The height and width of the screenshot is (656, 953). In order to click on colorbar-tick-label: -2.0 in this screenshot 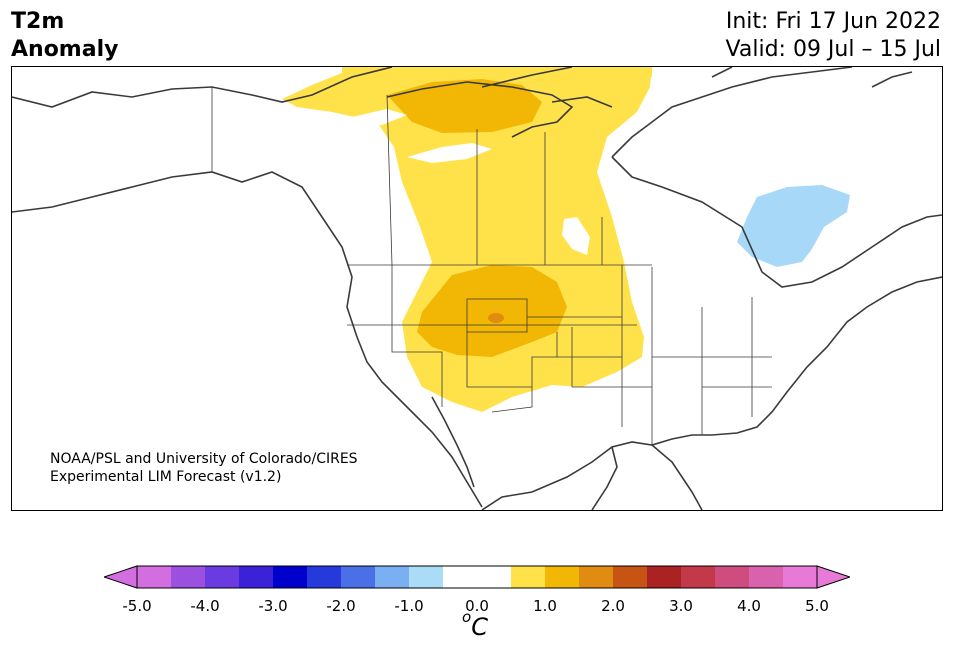, I will do `click(341, 606)`.